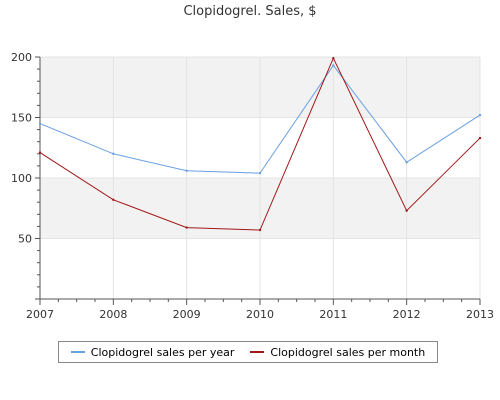  What do you see at coordinates (21, 57) in the screenshot?
I see `y-tick-label: 200` at bounding box center [21, 57].